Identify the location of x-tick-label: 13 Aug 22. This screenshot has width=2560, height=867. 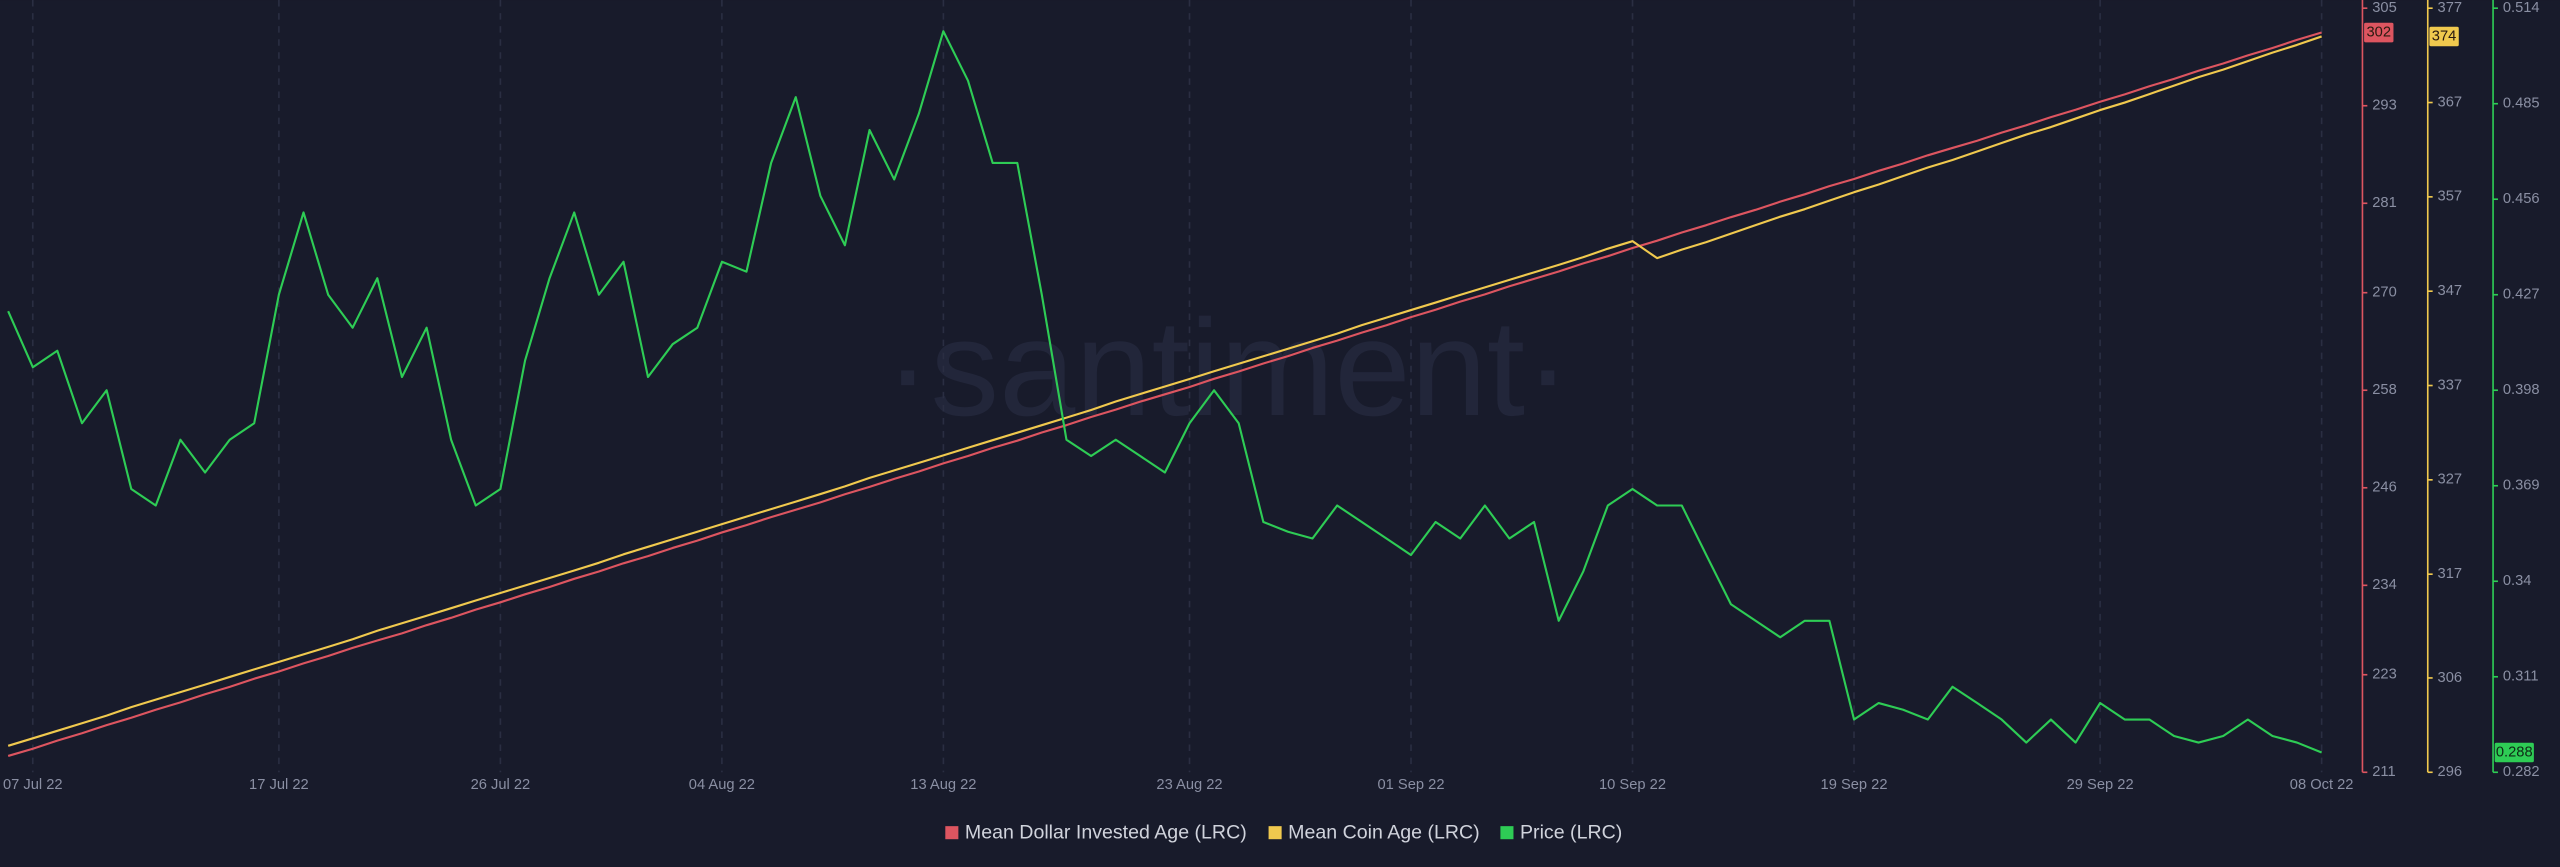
(943, 785).